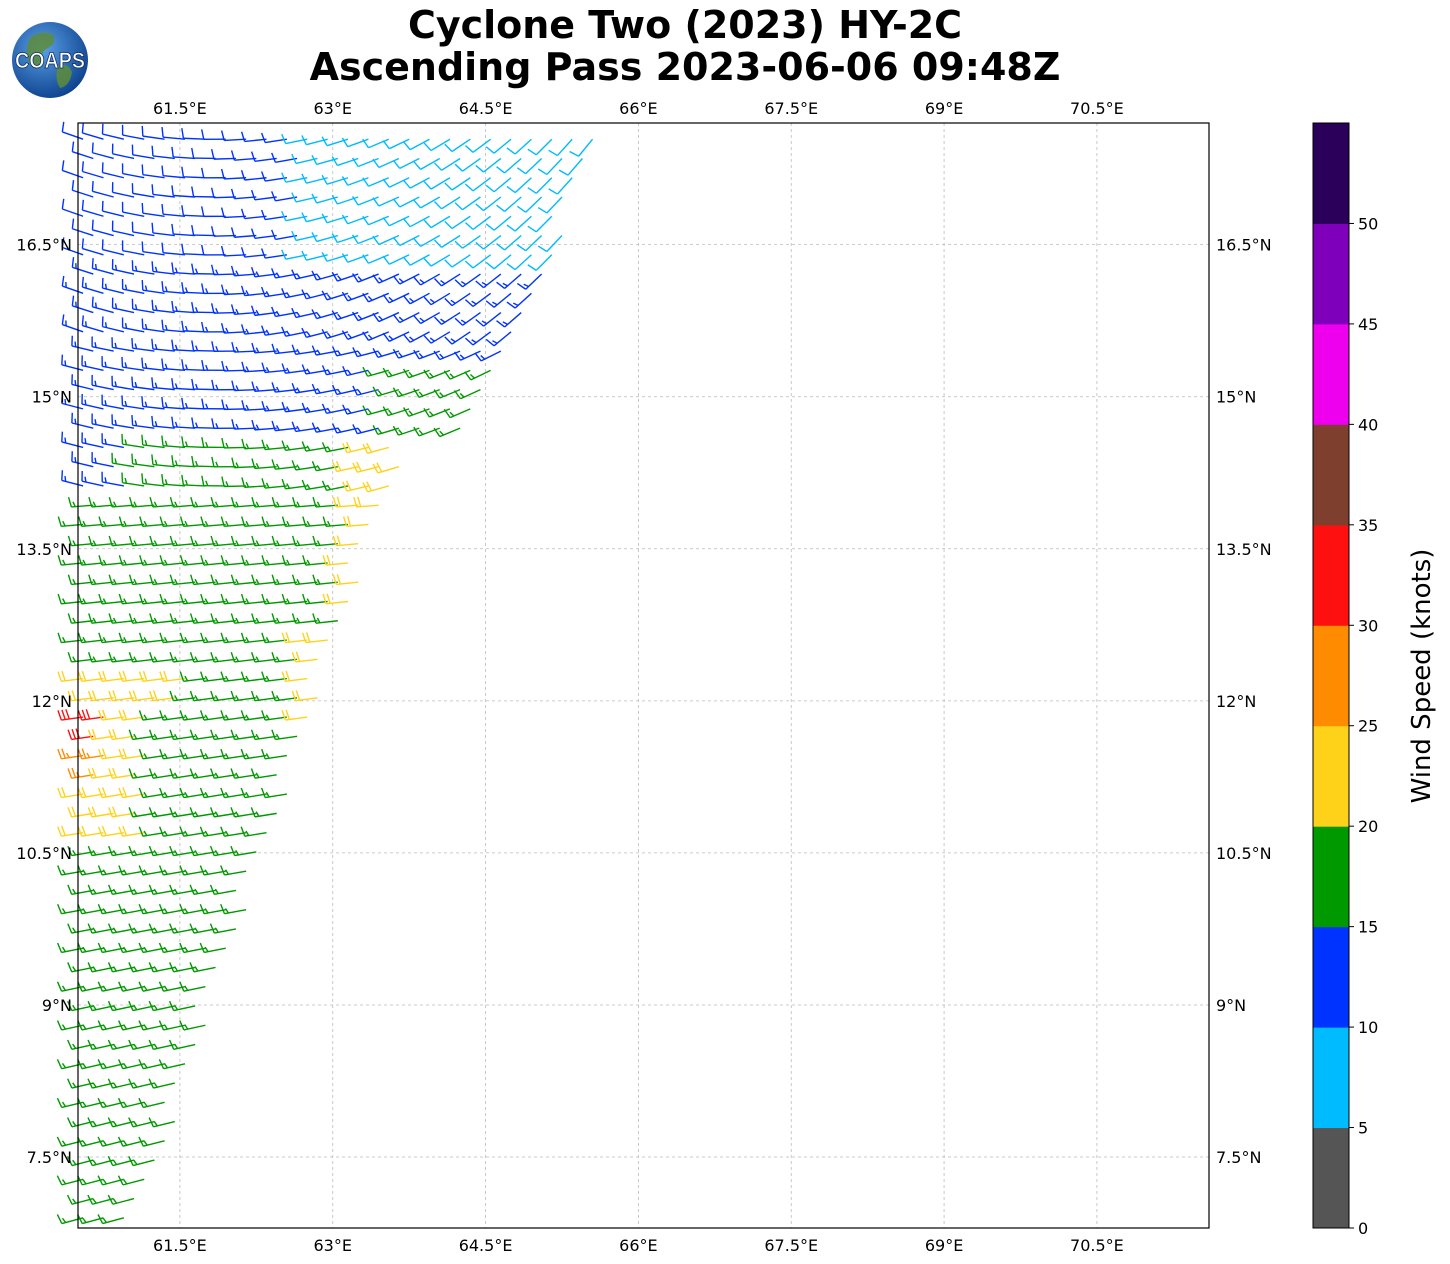  Describe the element at coordinates (1368, 826) in the screenshot. I see `colorbar-tick-label: 20` at that location.